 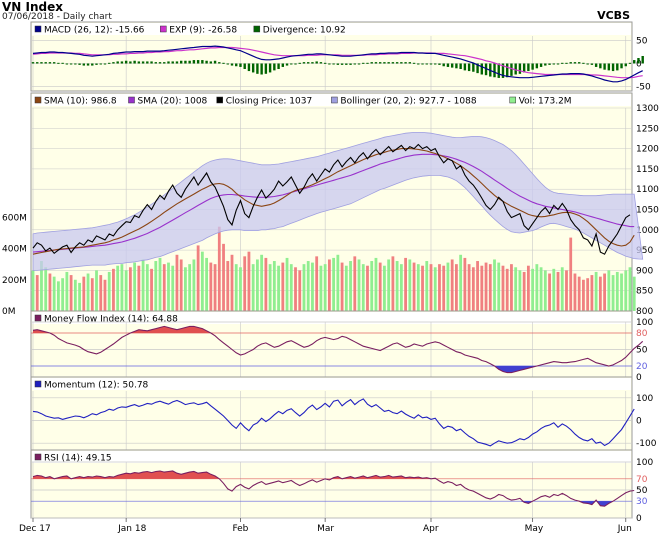 I want to click on y-tick-label: 30, so click(x=642, y=502).